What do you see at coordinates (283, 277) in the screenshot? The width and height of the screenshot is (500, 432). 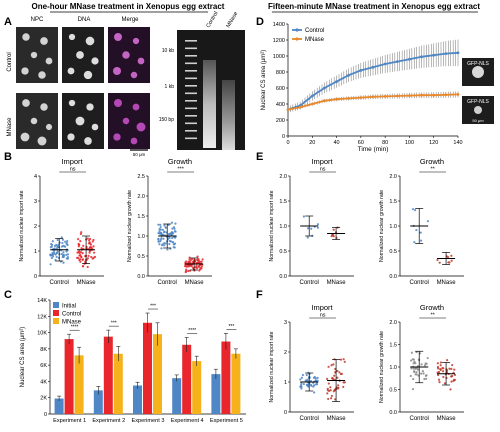 I see `y-tick-label: 0.0` at bounding box center [283, 277].